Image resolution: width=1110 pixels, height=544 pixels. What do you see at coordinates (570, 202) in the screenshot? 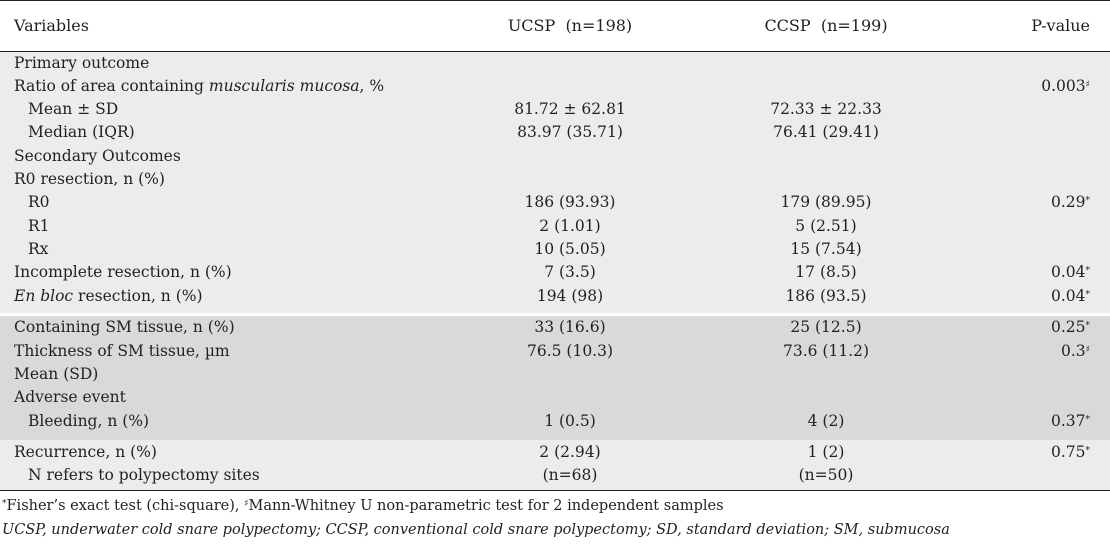
I see `ucsp-value: 186 (93.93)` at bounding box center [570, 202].